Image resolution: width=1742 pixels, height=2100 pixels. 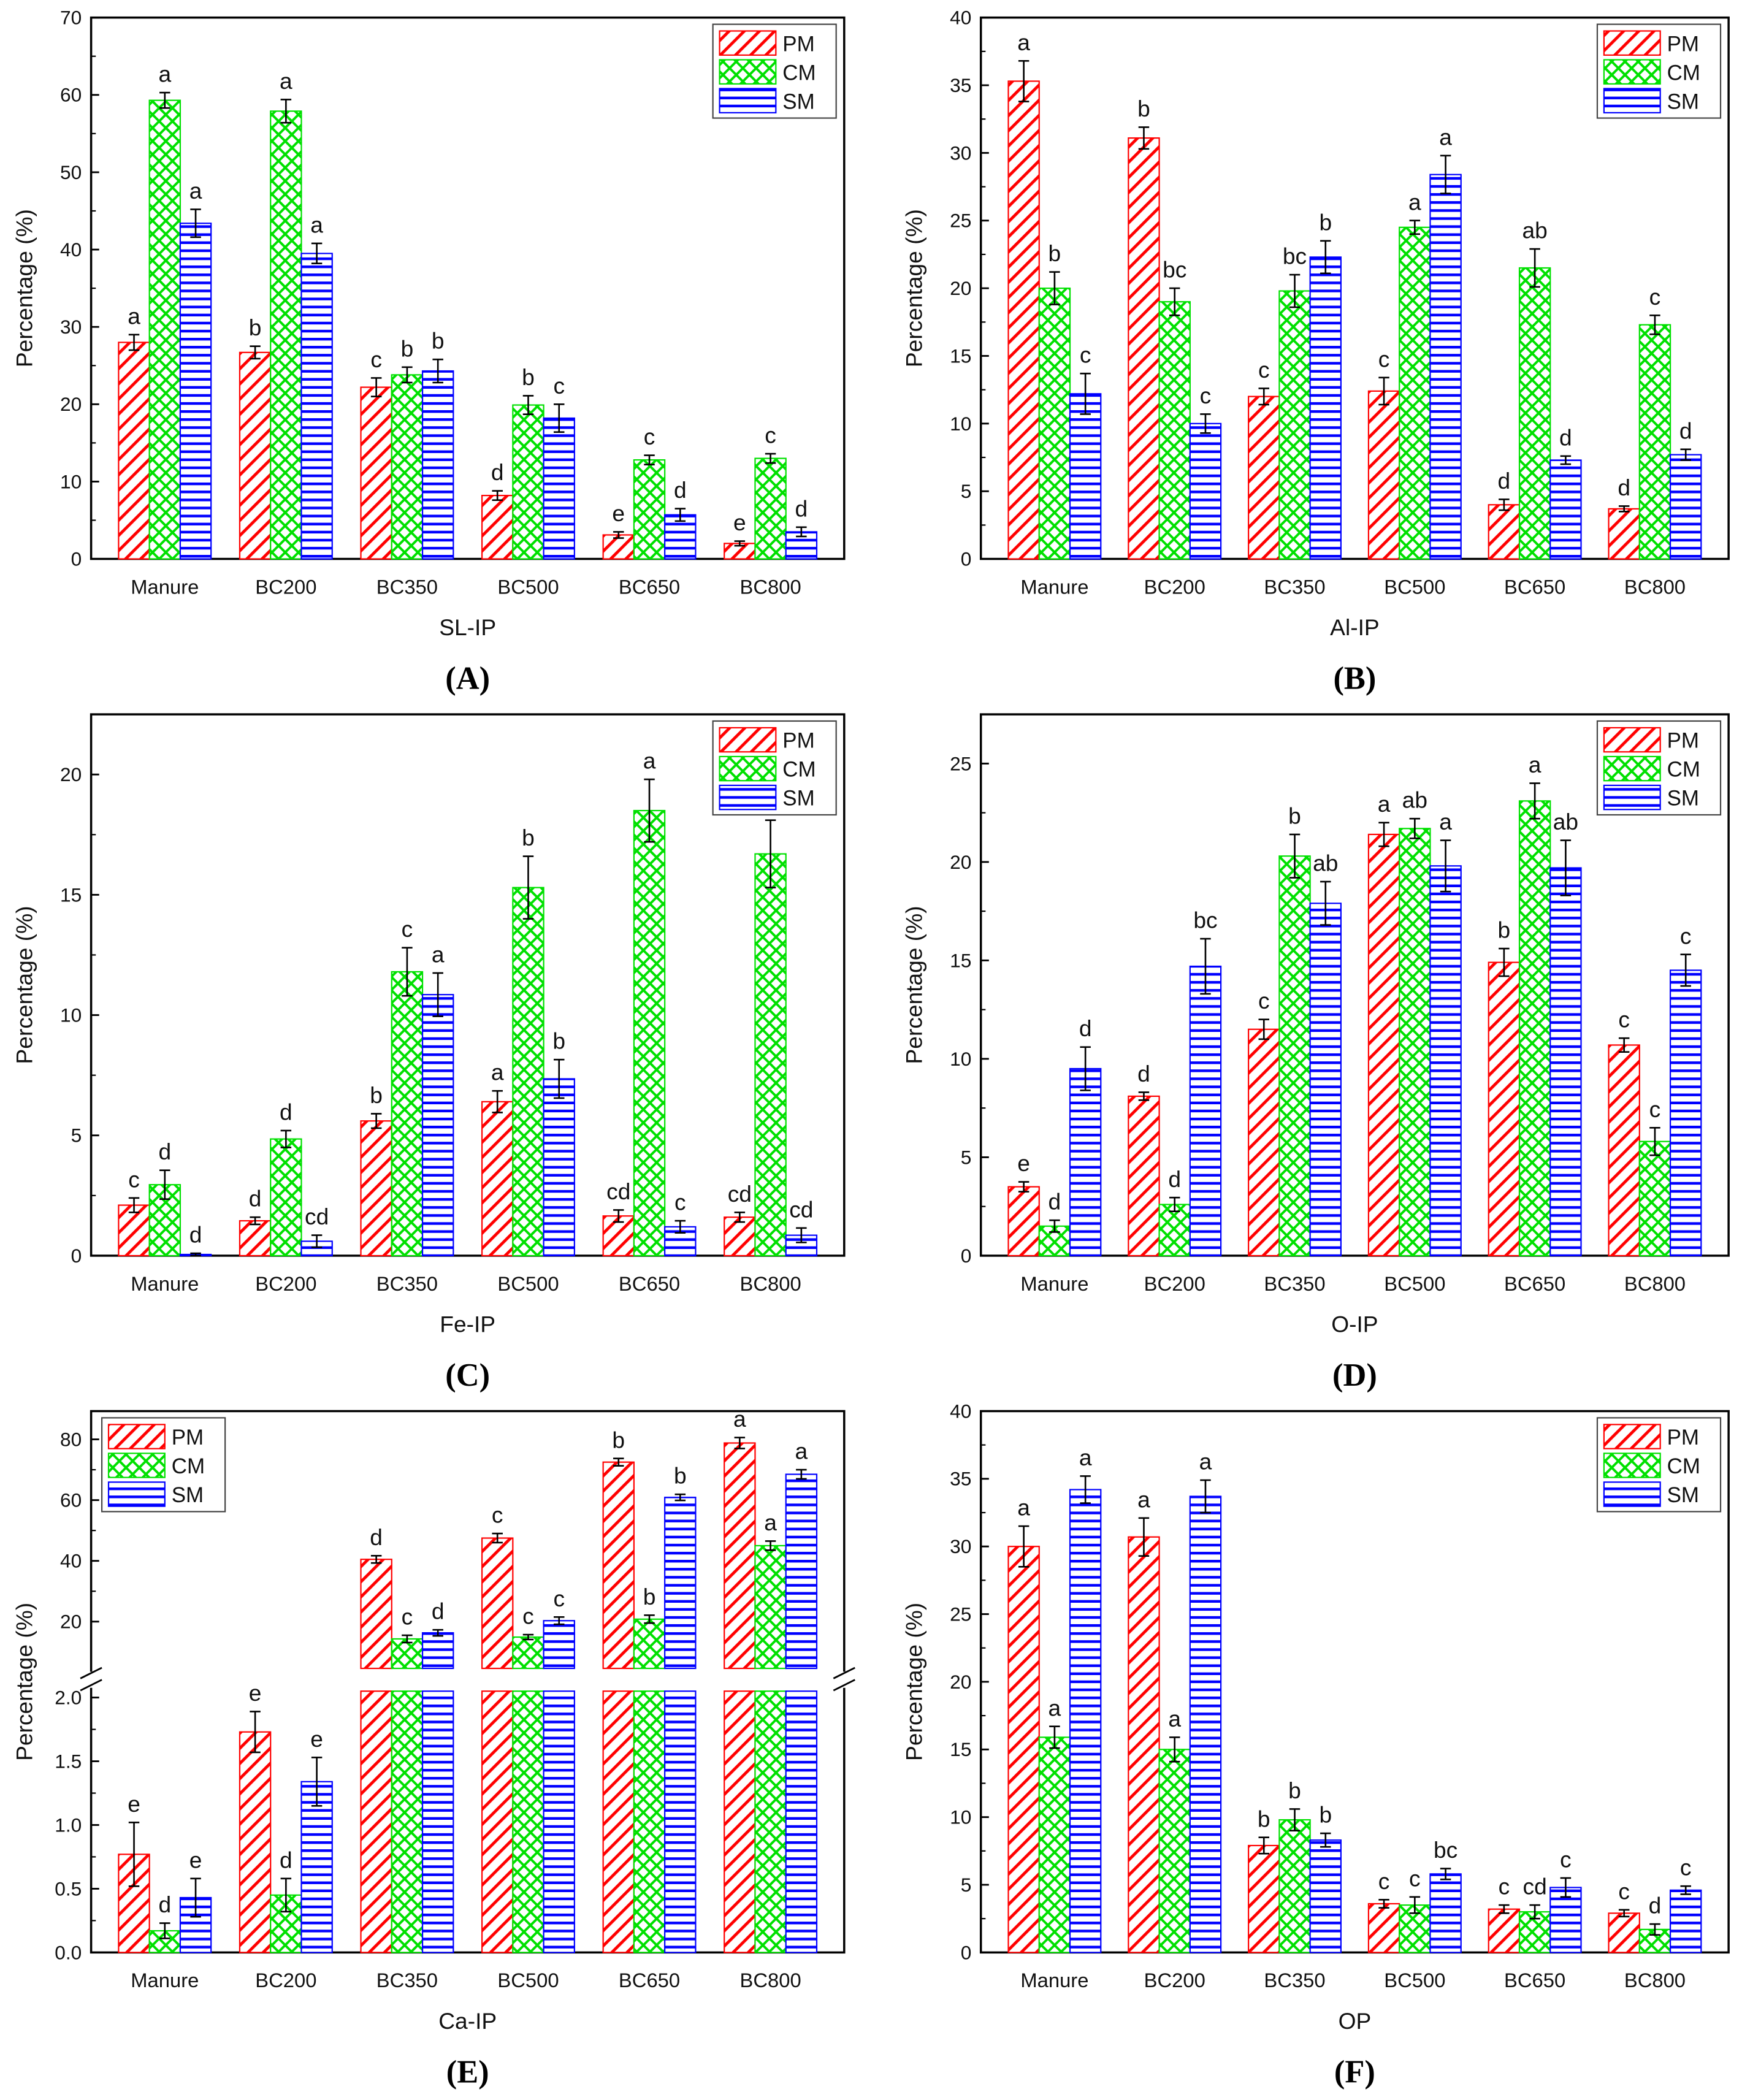 I want to click on legend-label: CM, so click(x=1683, y=770).